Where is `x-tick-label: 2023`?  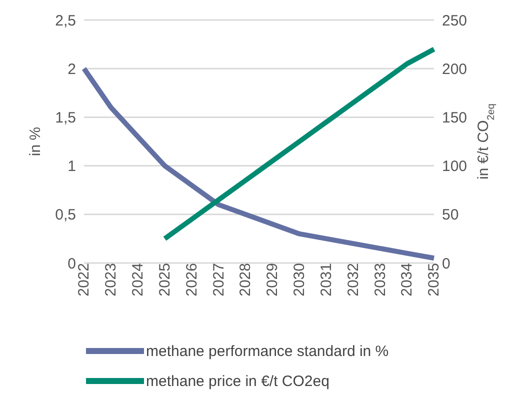
x-tick-label: 2023 is located at coordinates (111, 279).